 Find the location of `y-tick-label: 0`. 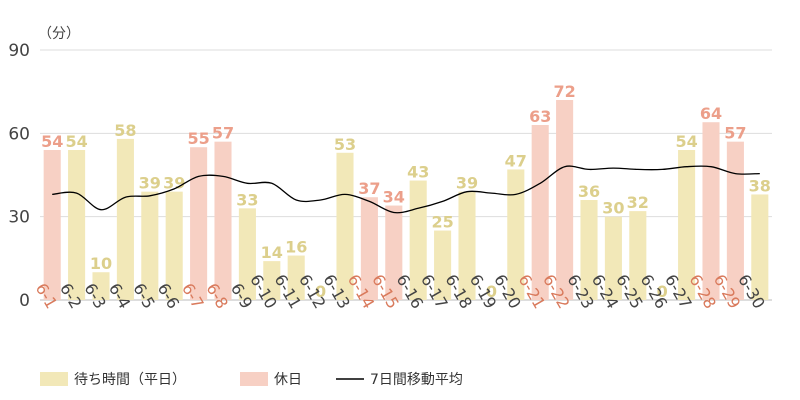

y-tick-label: 0 is located at coordinates (24, 301).